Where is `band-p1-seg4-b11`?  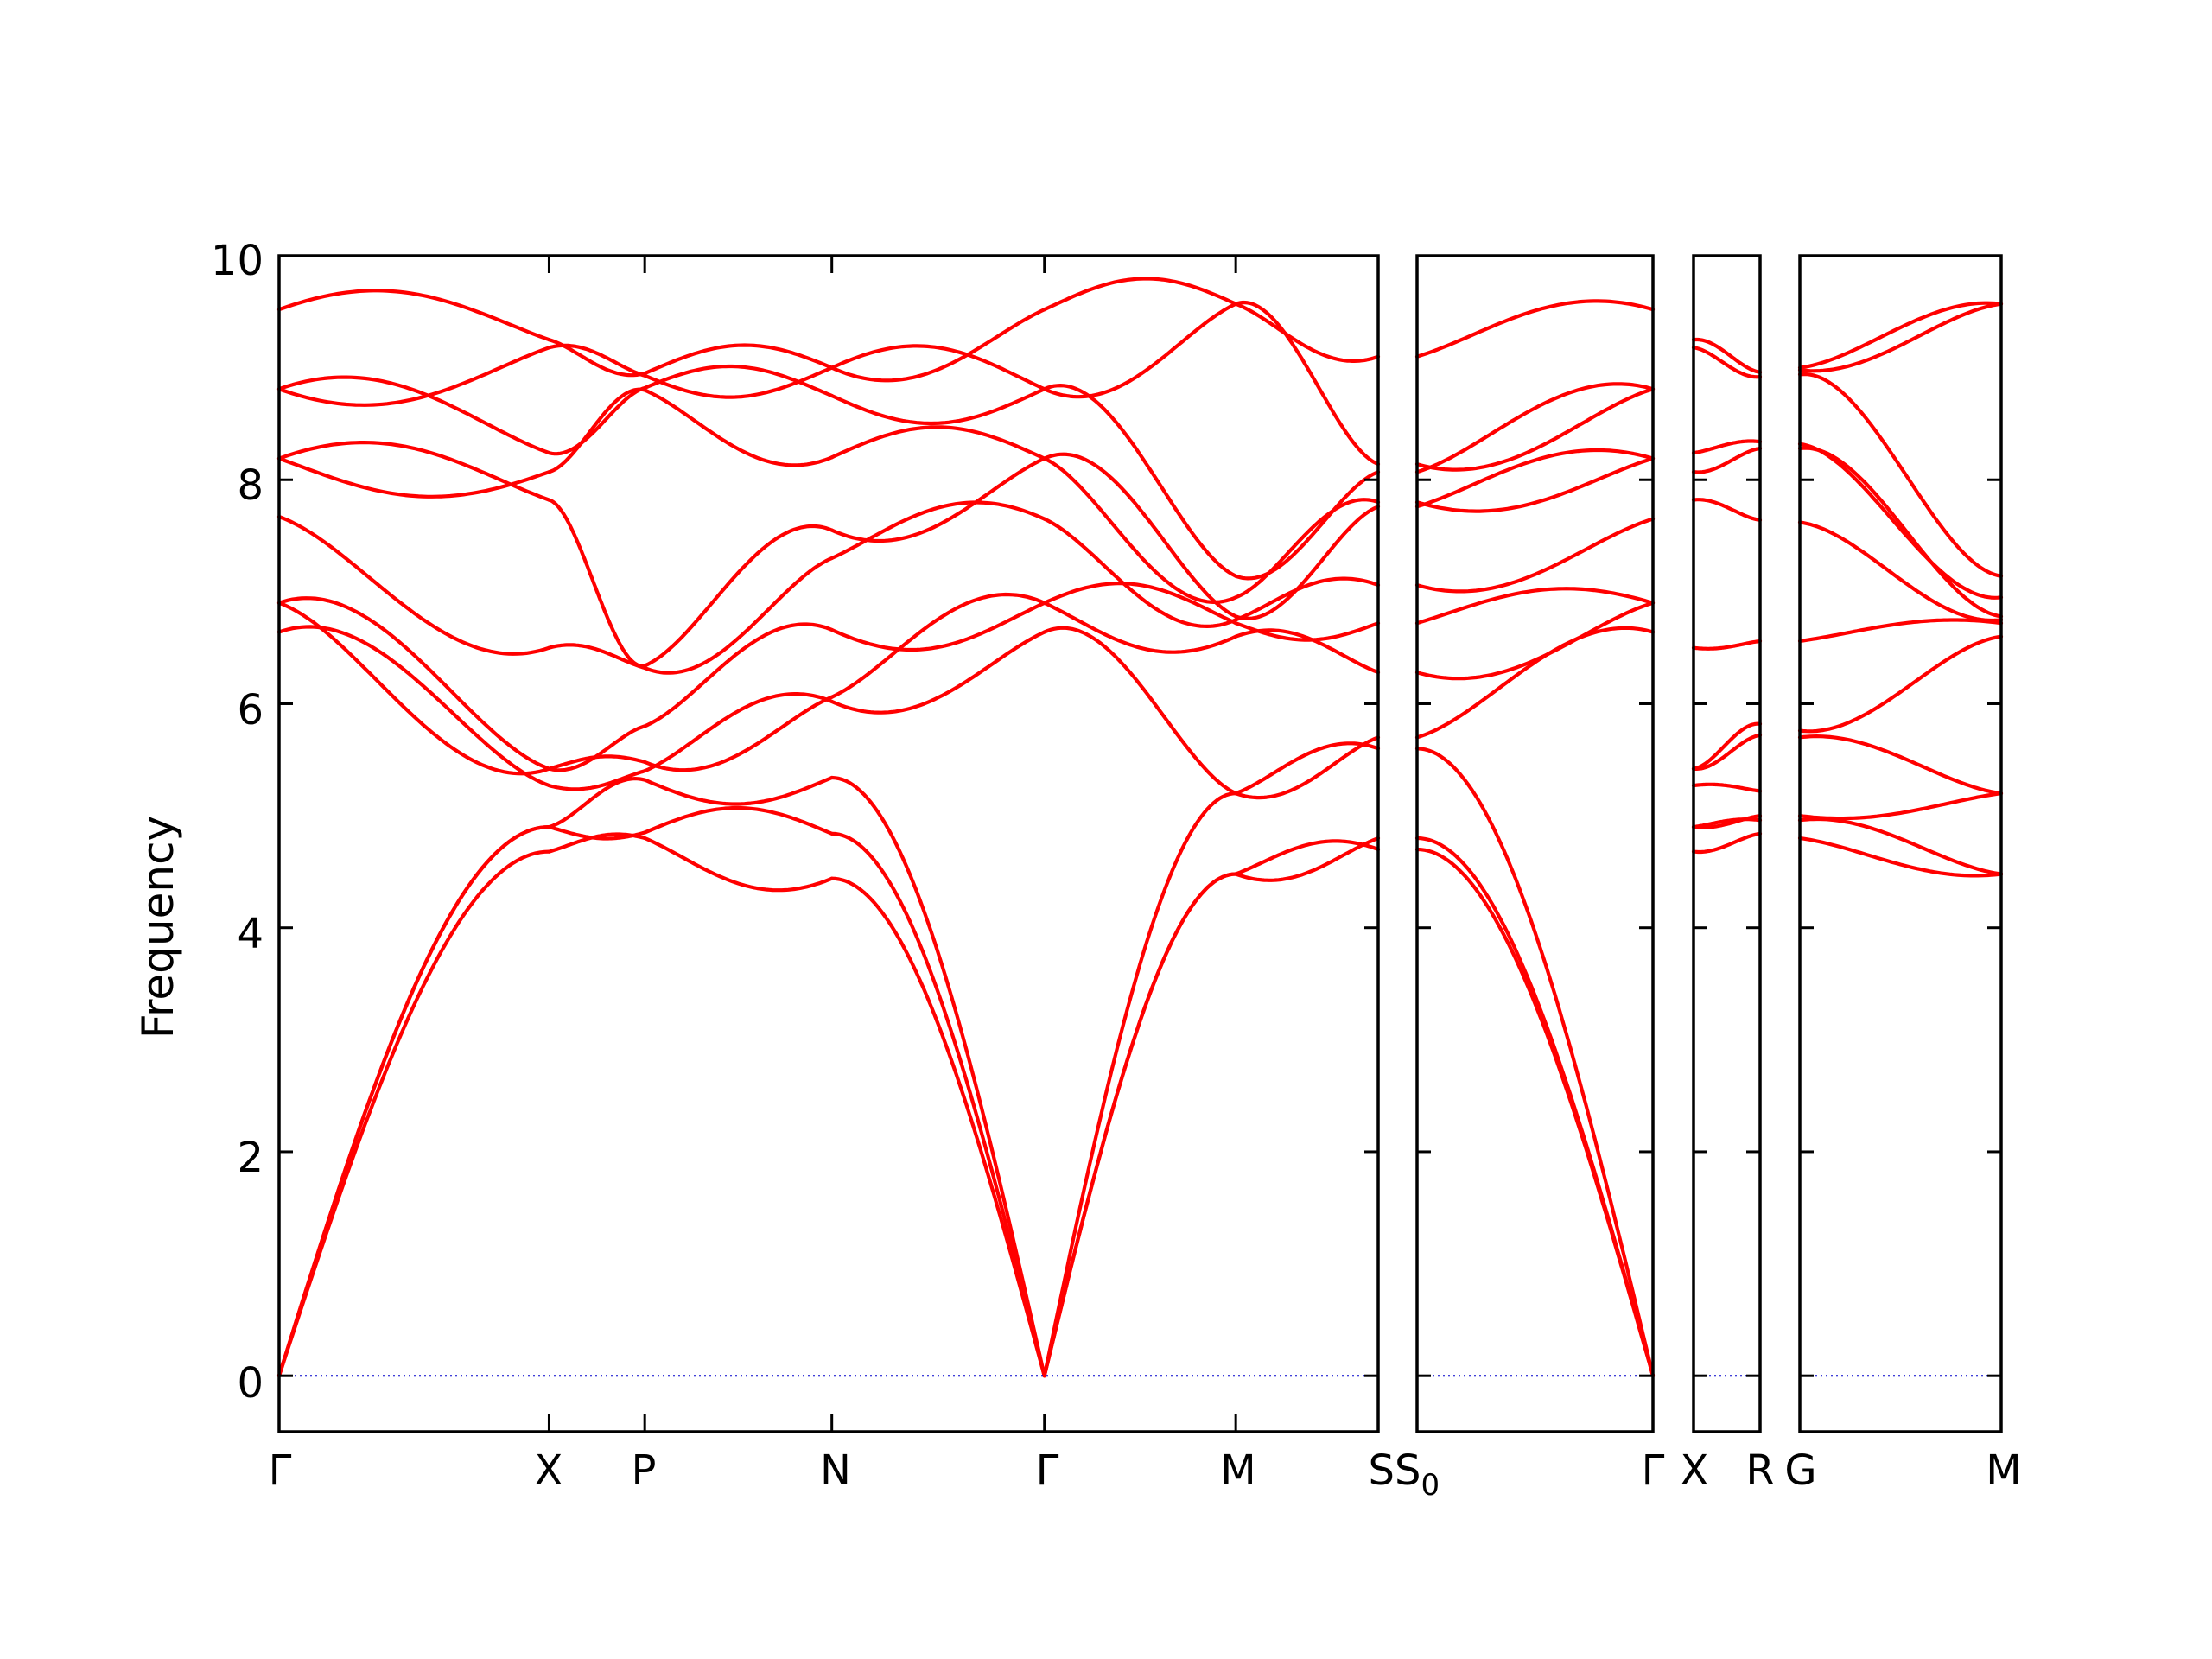
band-p1-seg4-b11 is located at coordinates (938, 367).